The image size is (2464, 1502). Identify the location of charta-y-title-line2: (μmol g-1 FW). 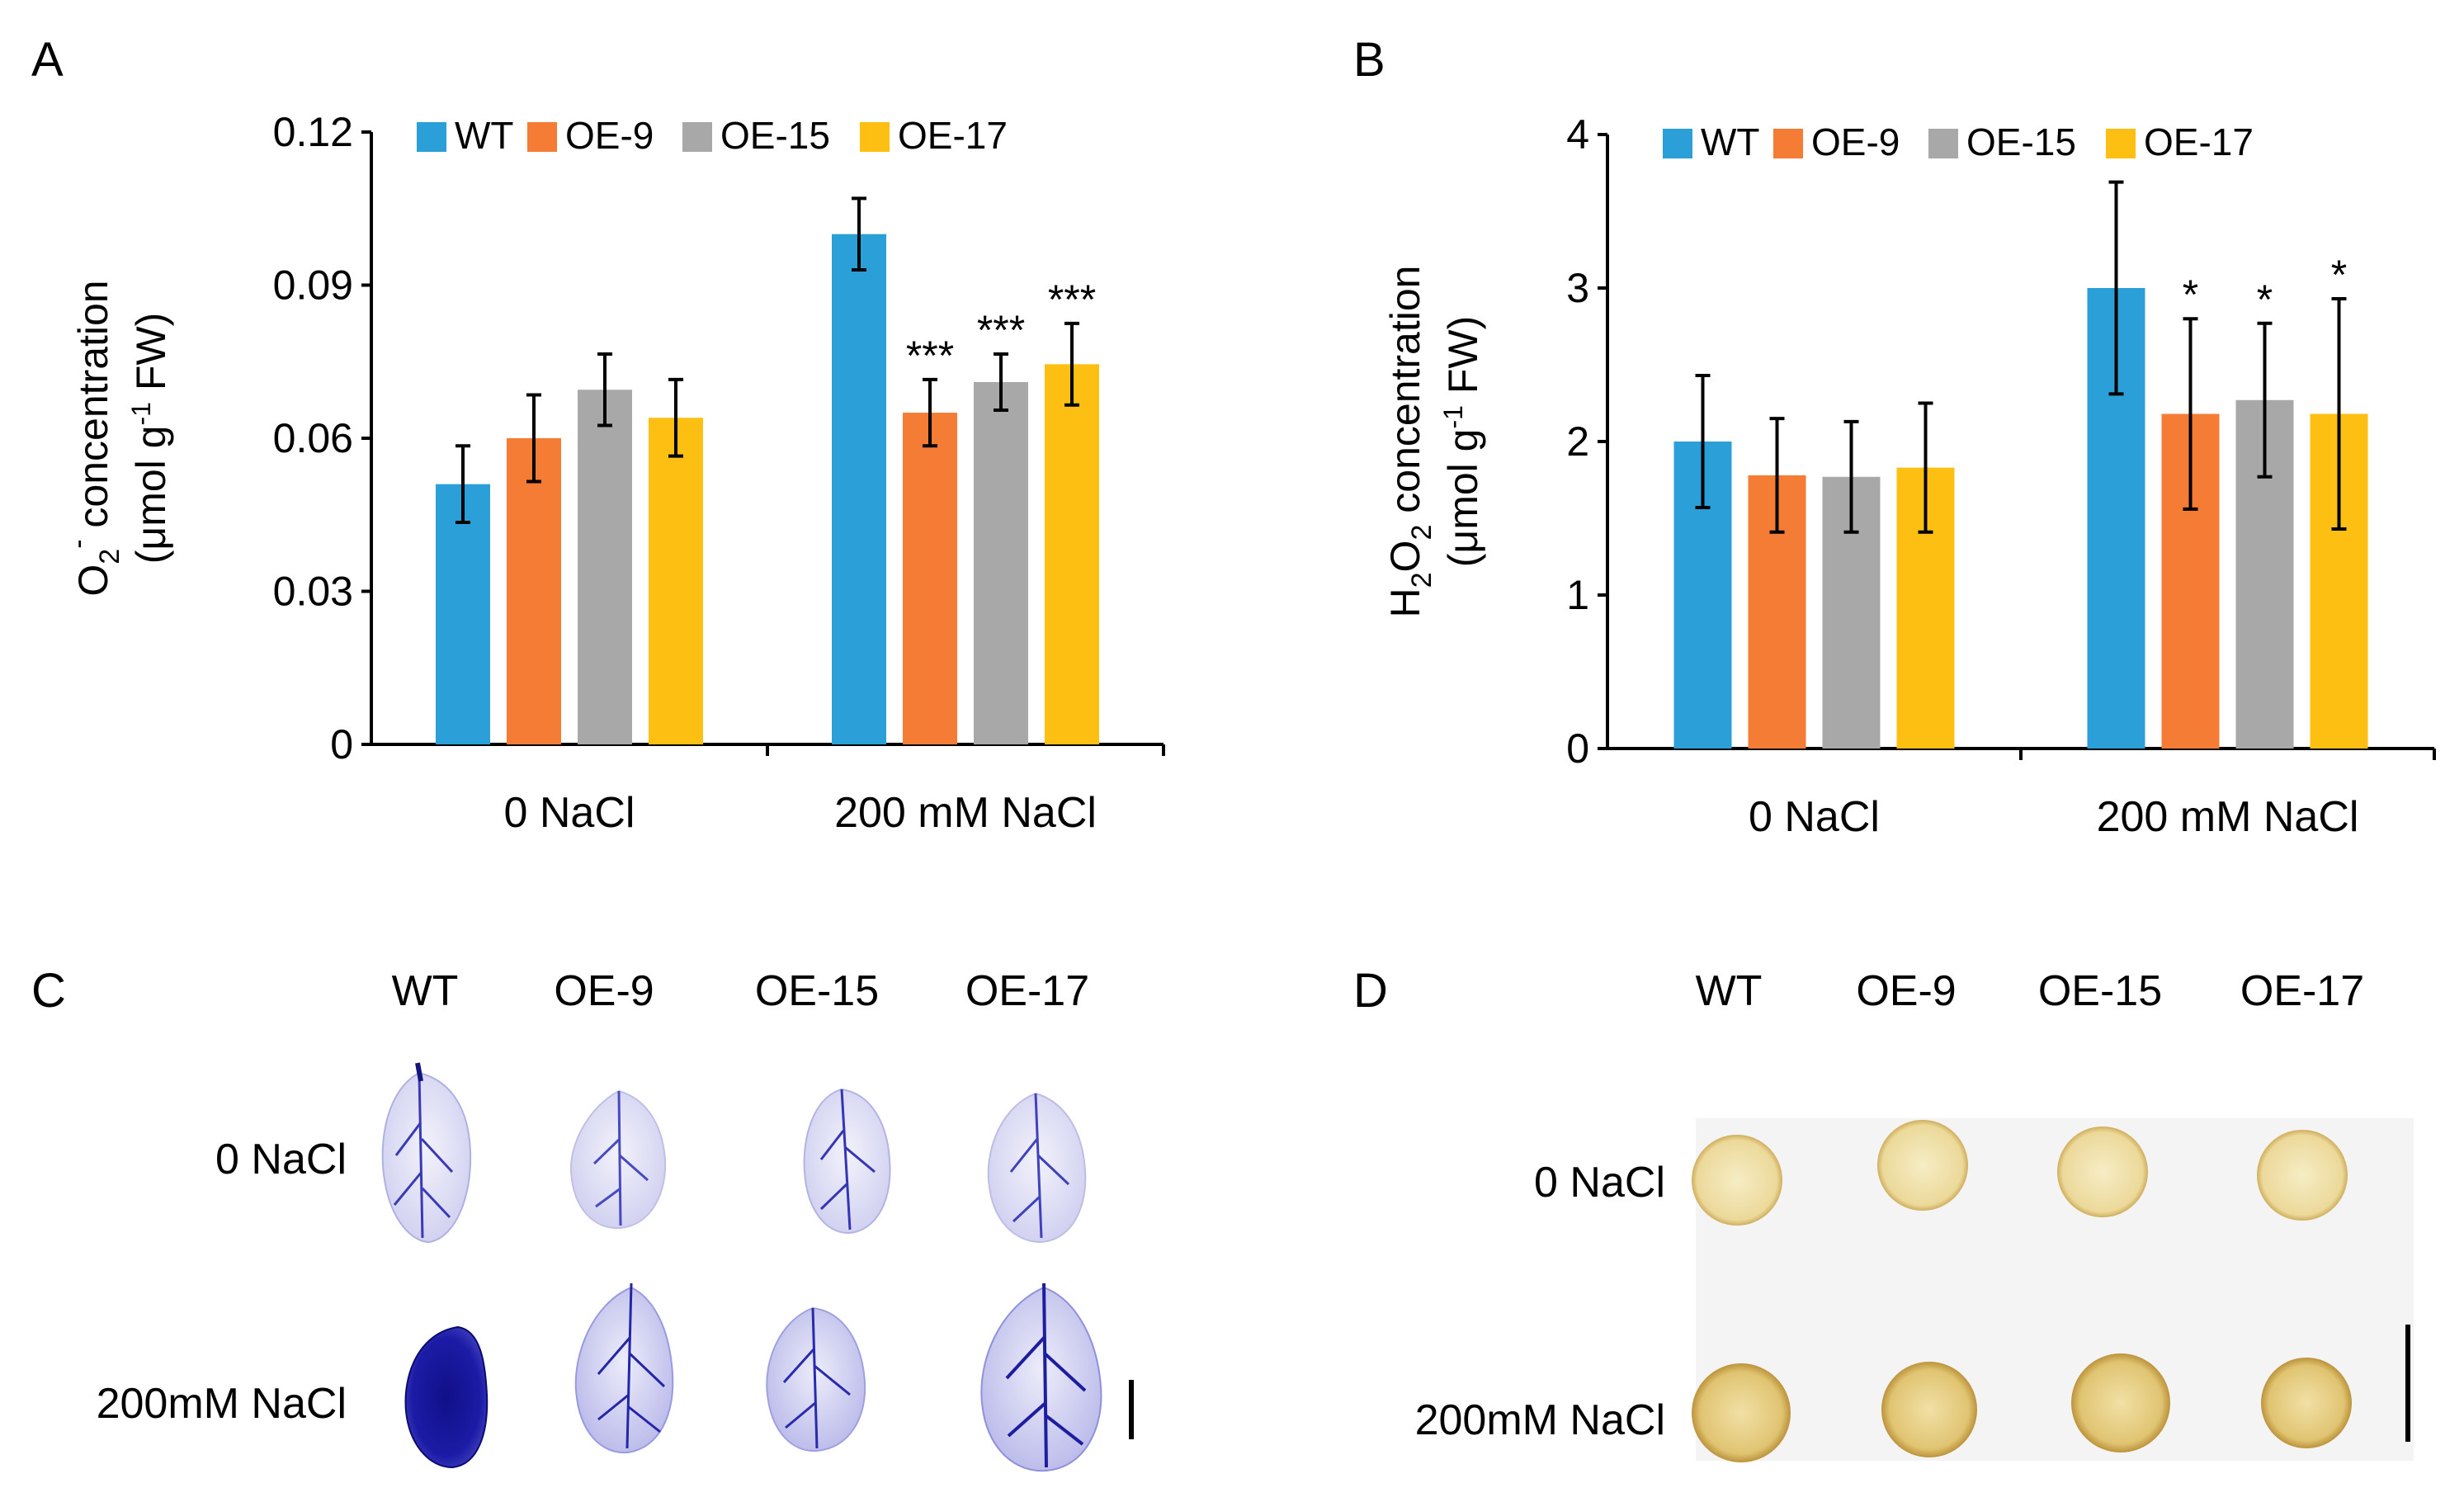
(150, 438).